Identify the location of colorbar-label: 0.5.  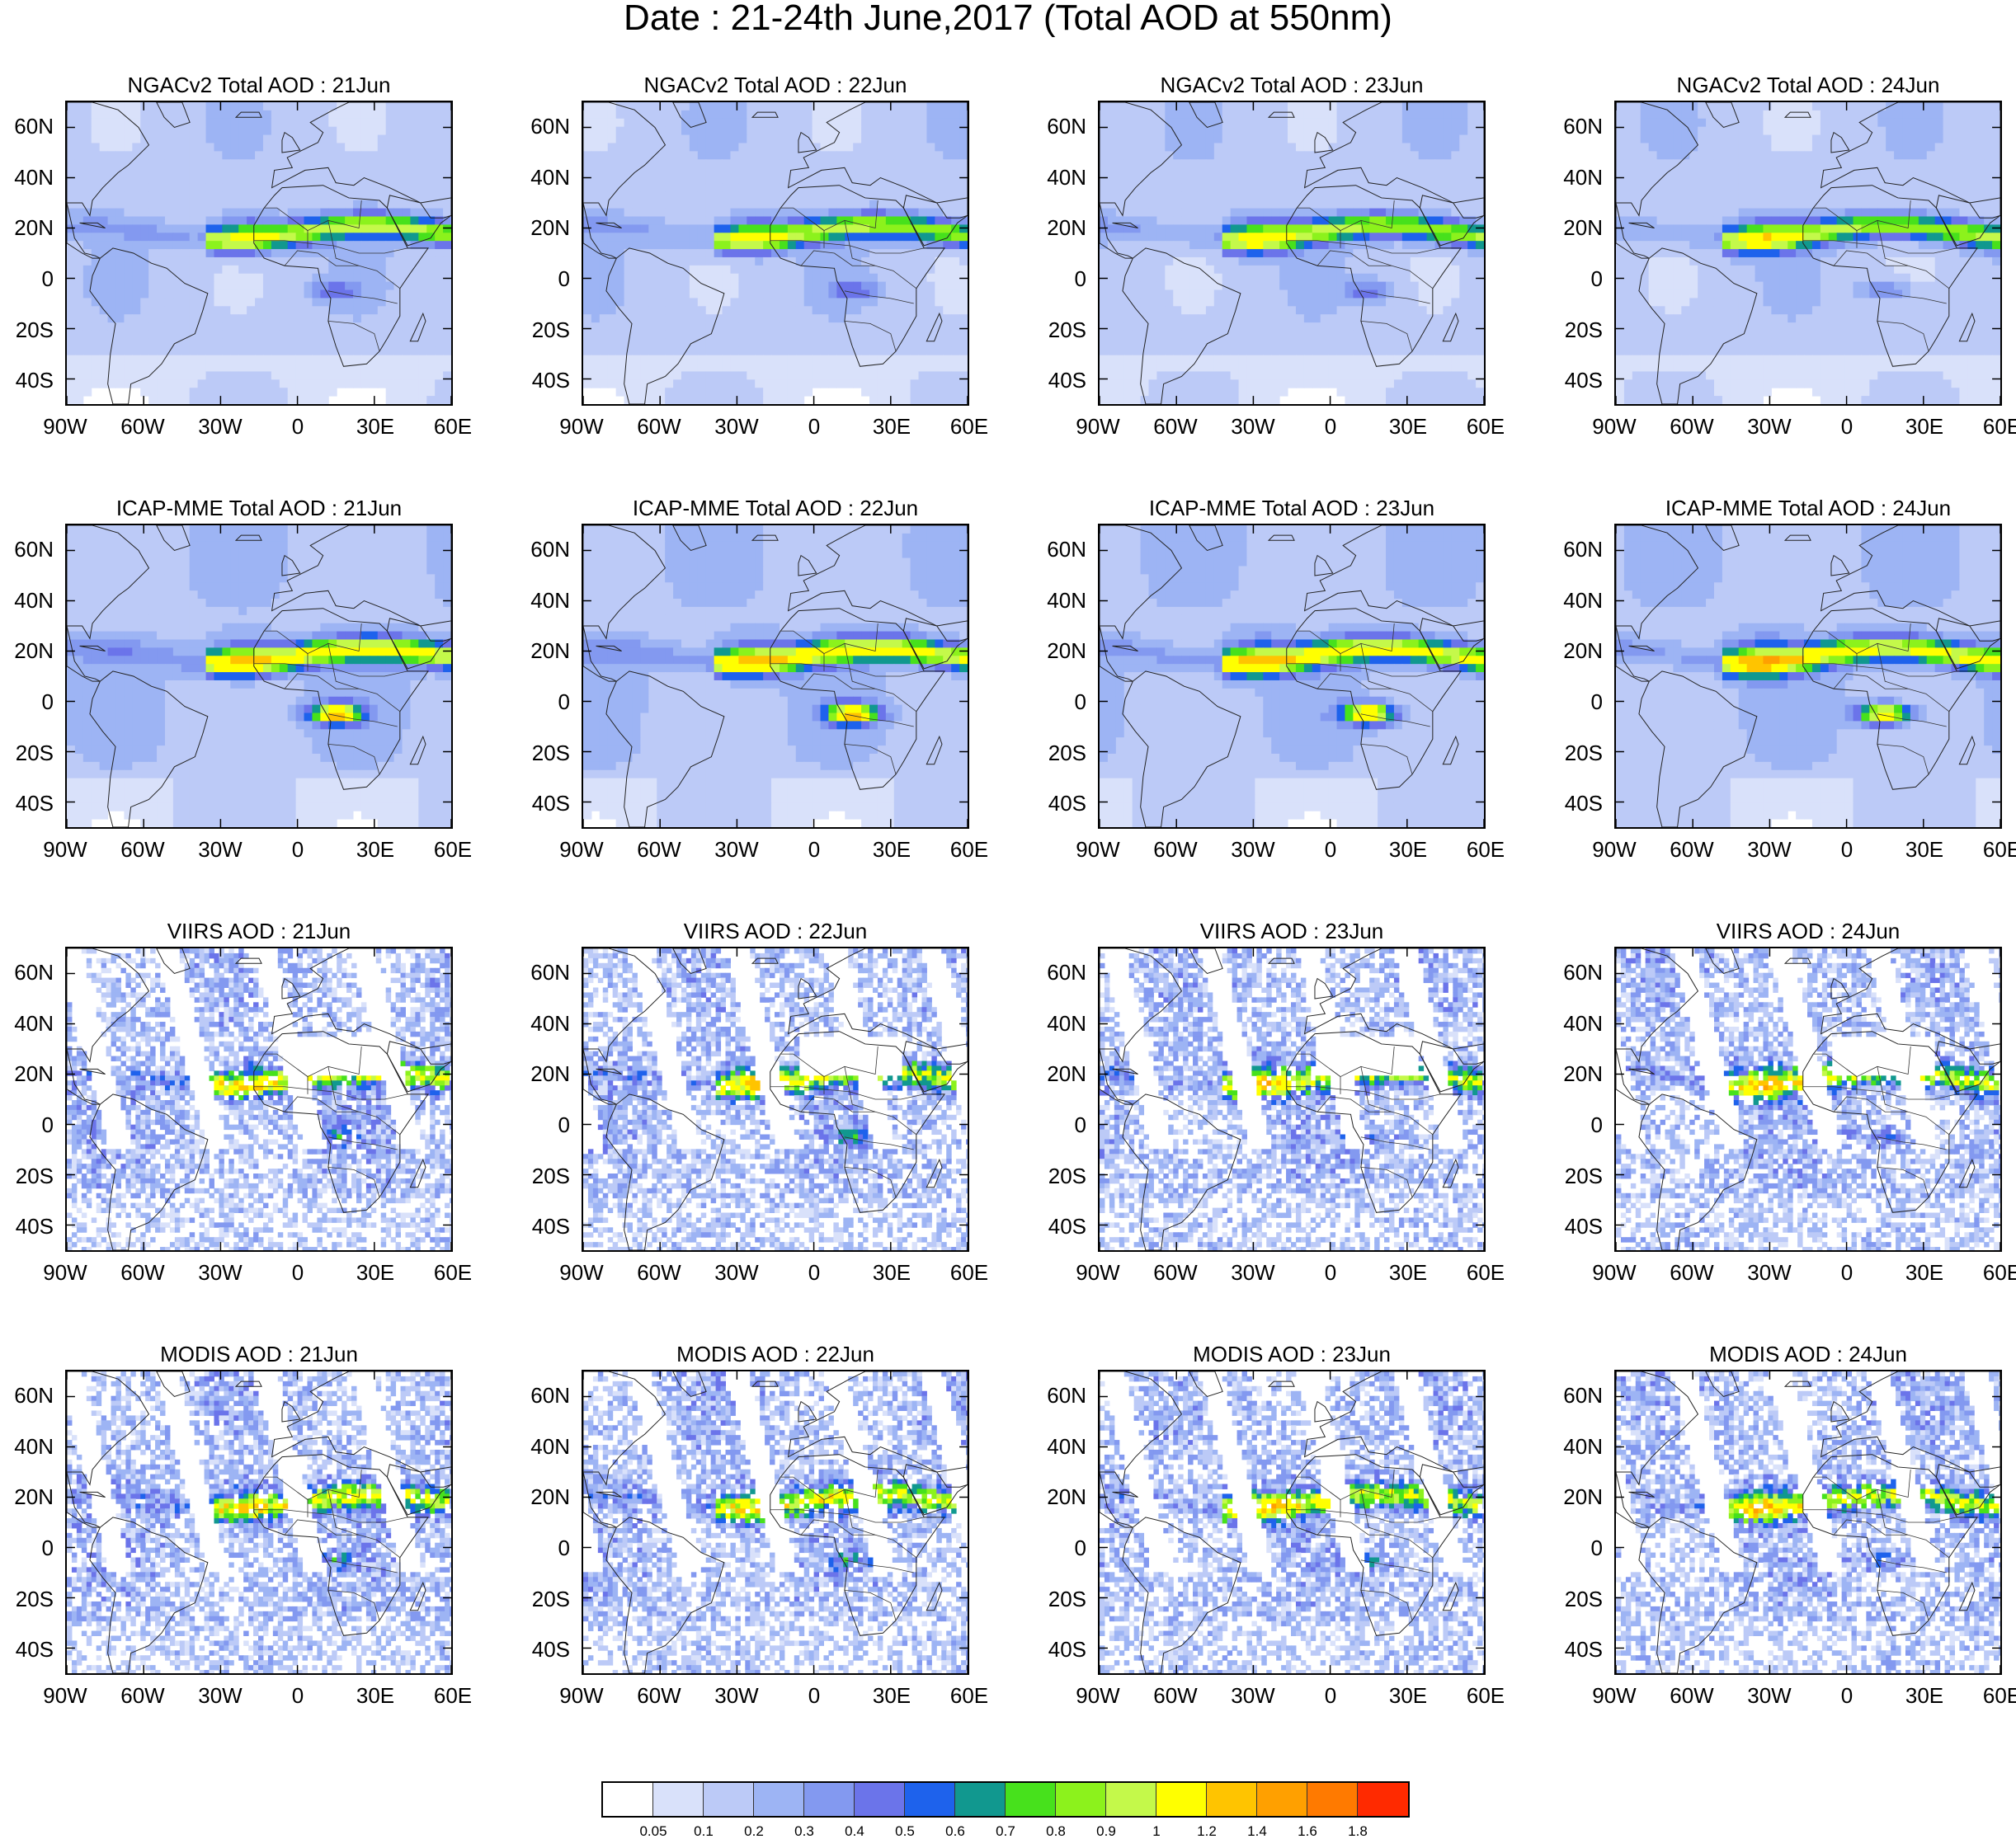
(905, 1831).